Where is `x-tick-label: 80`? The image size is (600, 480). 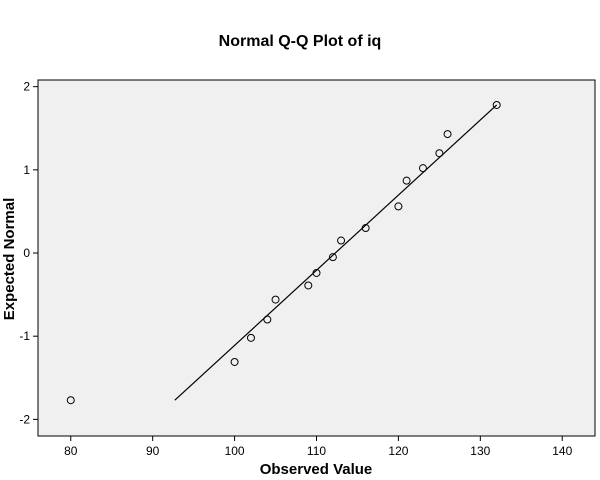
x-tick-label: 80 is located at coordinates (71, 451).